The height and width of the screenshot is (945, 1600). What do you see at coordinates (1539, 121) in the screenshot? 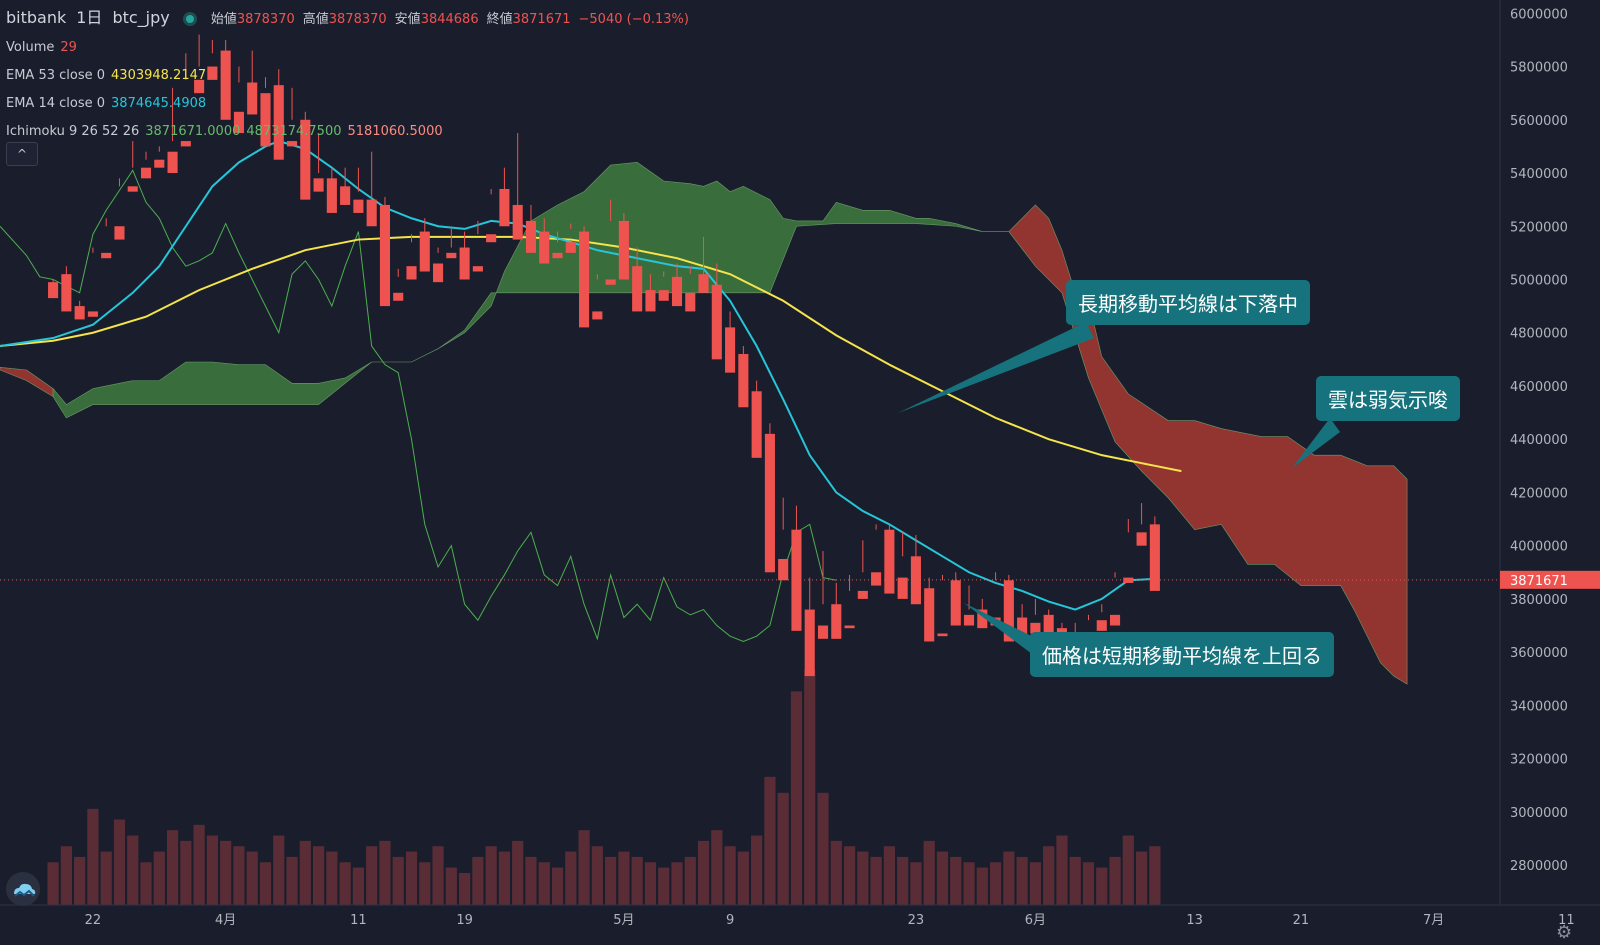
I see `y-tick-label: 5600000` at bounding box center [1539, 121].